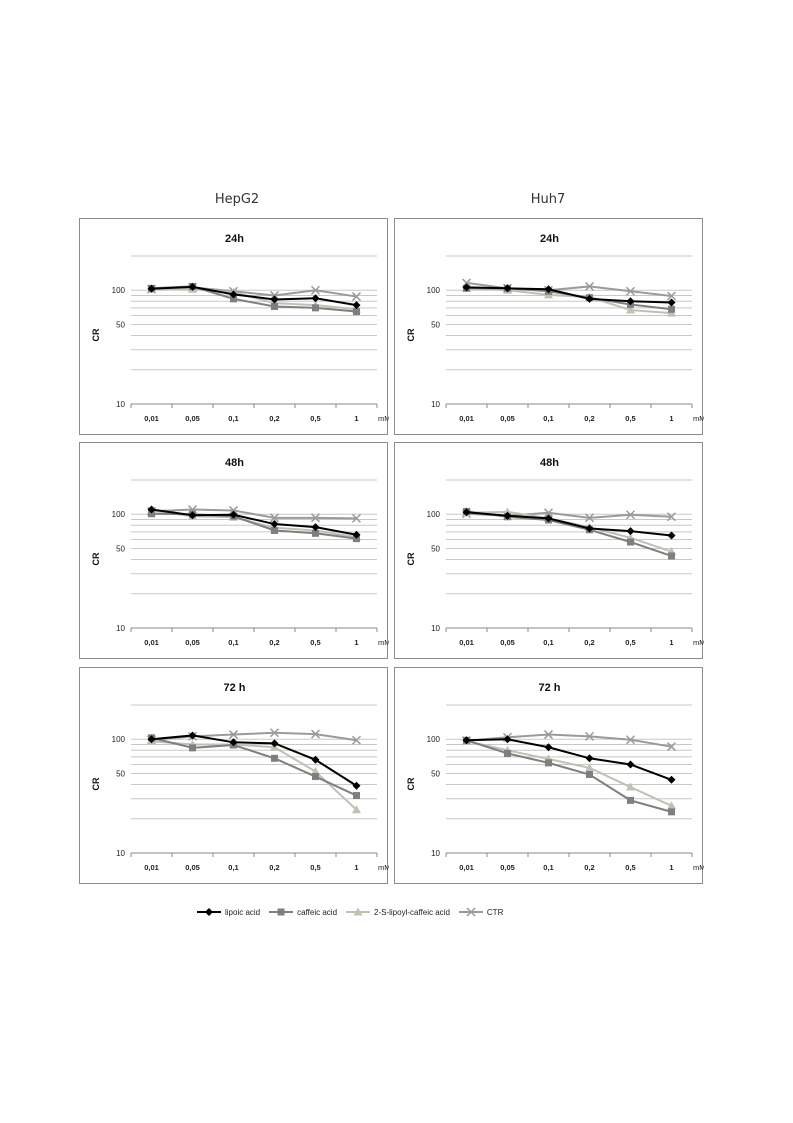 This screenshot has width=793, height=1123. Describe the element at coordinates (412, 912) in the screenshot. I see `legend-label: 2-S-lipoyl-caffeic acid` at that location.